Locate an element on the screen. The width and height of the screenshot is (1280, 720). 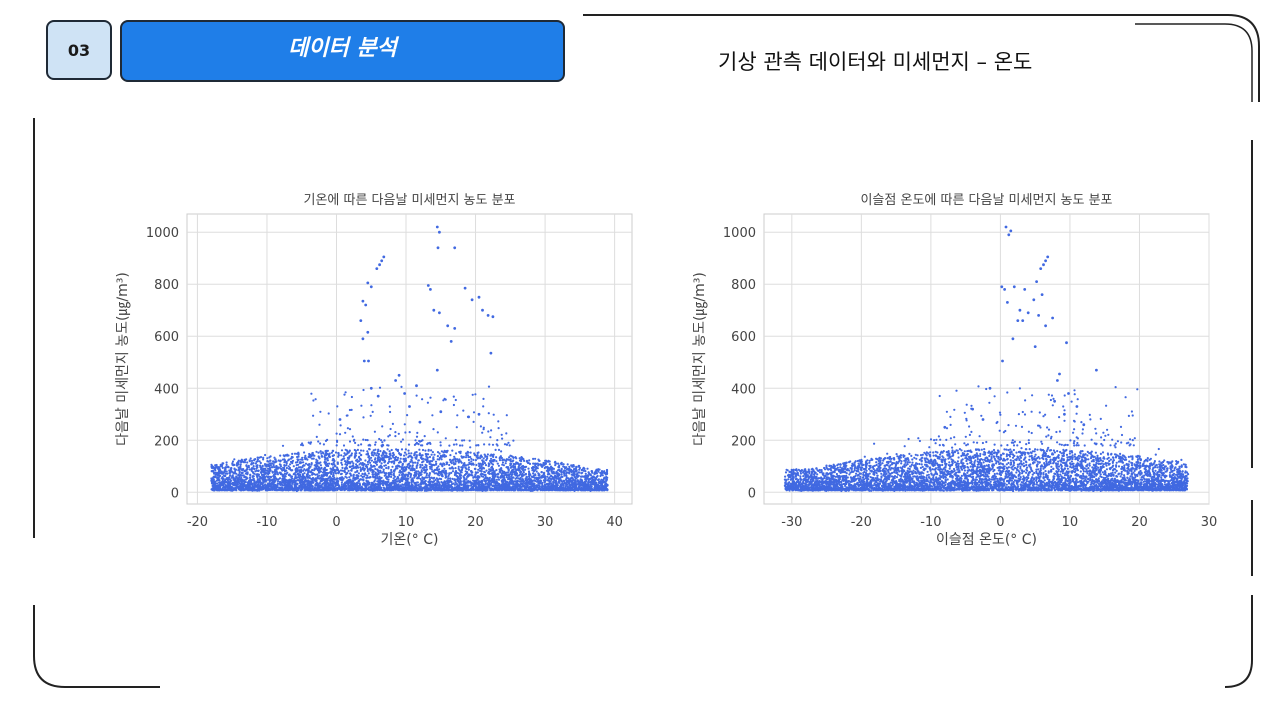
section-title-banner: 데이터 분석 is located at coordinates (342, 51).